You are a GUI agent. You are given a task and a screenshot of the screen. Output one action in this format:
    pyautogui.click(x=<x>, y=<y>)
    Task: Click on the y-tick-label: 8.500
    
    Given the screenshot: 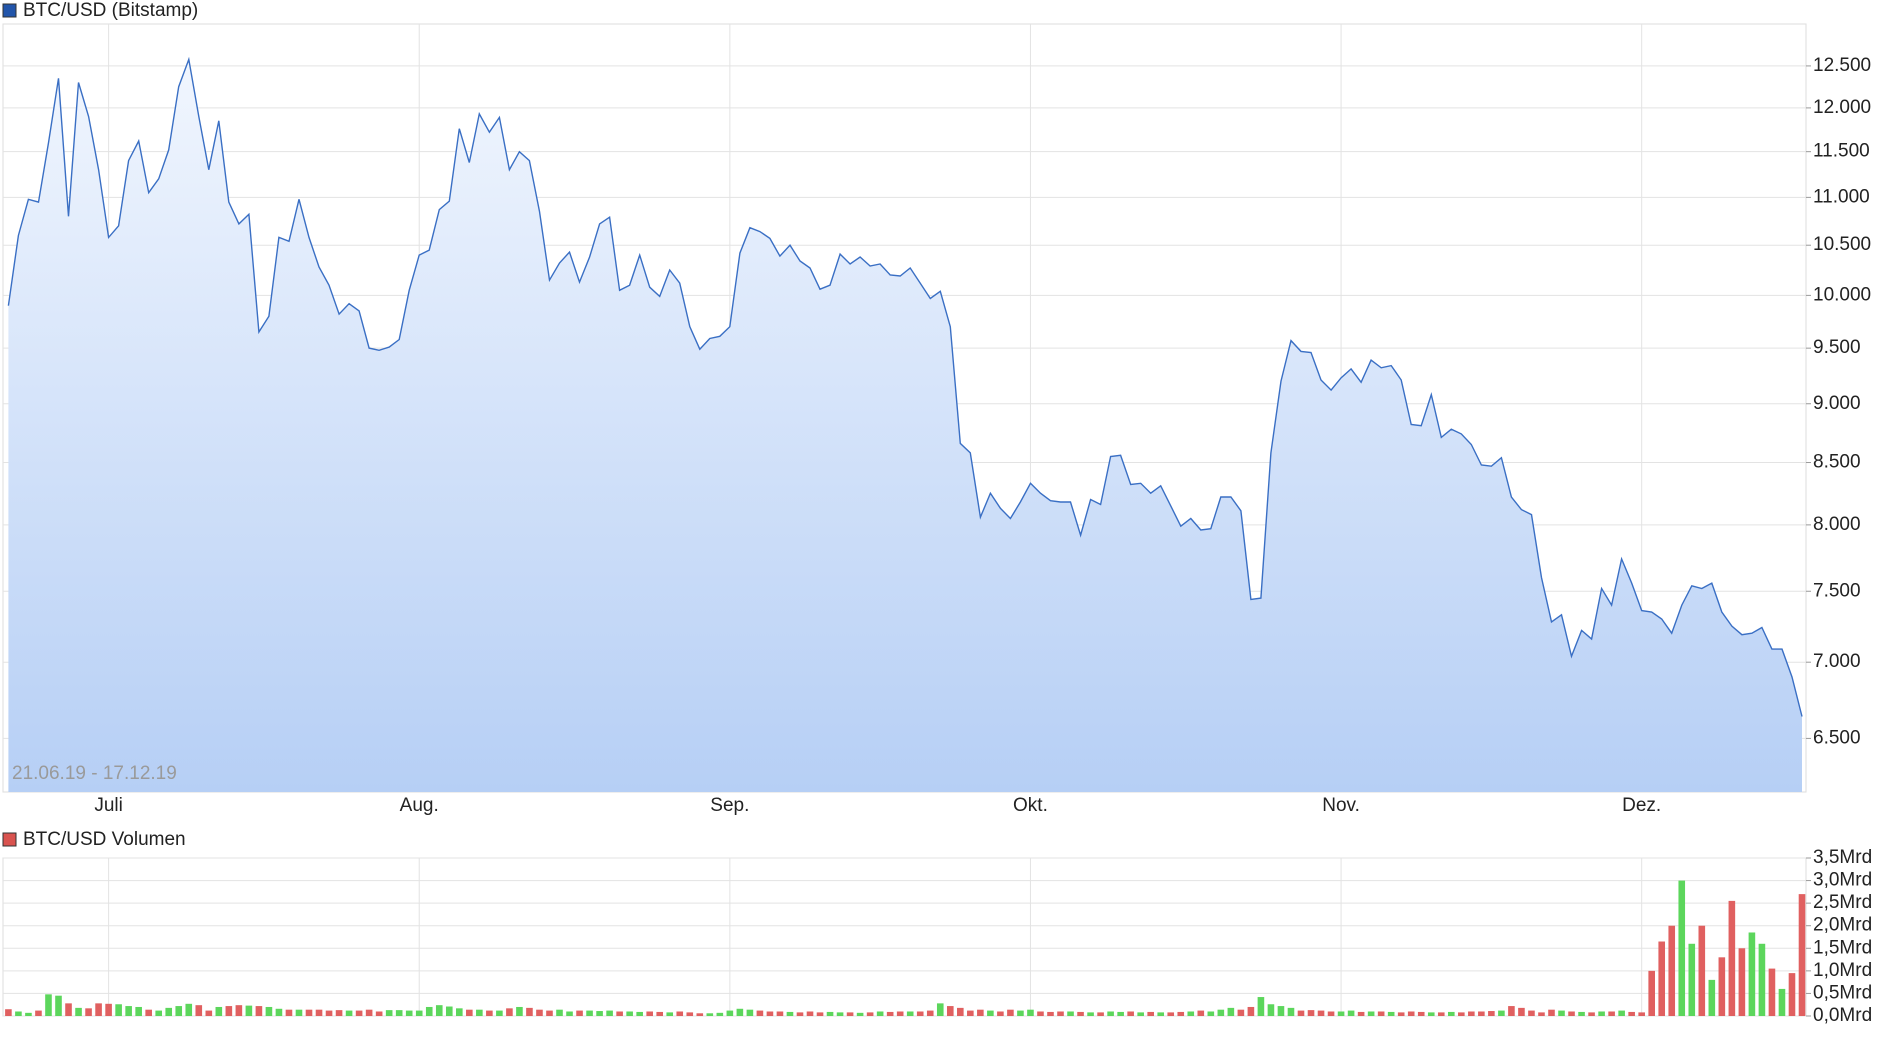 What is the action you would take?
    pyautogui.click(x=1837, y=462)
    